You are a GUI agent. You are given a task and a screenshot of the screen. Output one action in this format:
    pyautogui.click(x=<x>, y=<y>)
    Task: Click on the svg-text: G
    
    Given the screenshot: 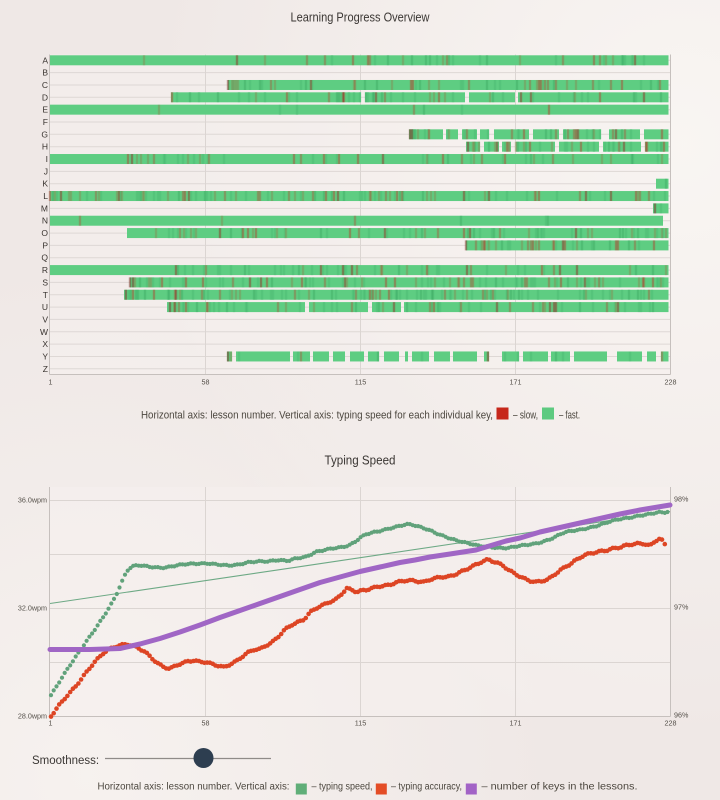 What is the action you would take?
    pyautogui.click(x=44, y=134)
    